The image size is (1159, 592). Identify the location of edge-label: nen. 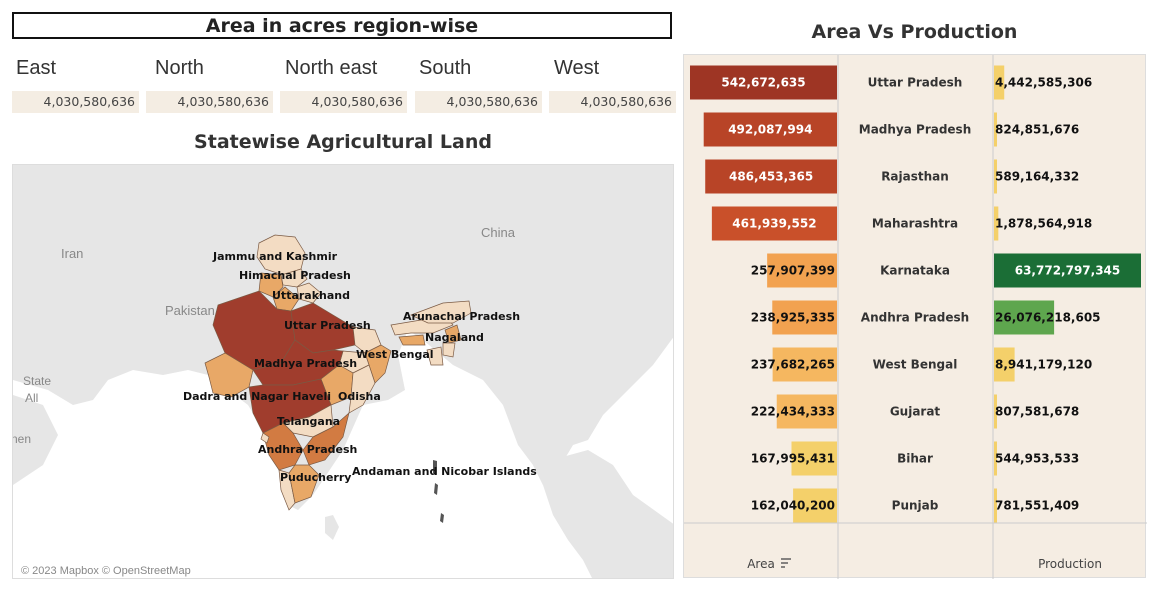
(22, 439).